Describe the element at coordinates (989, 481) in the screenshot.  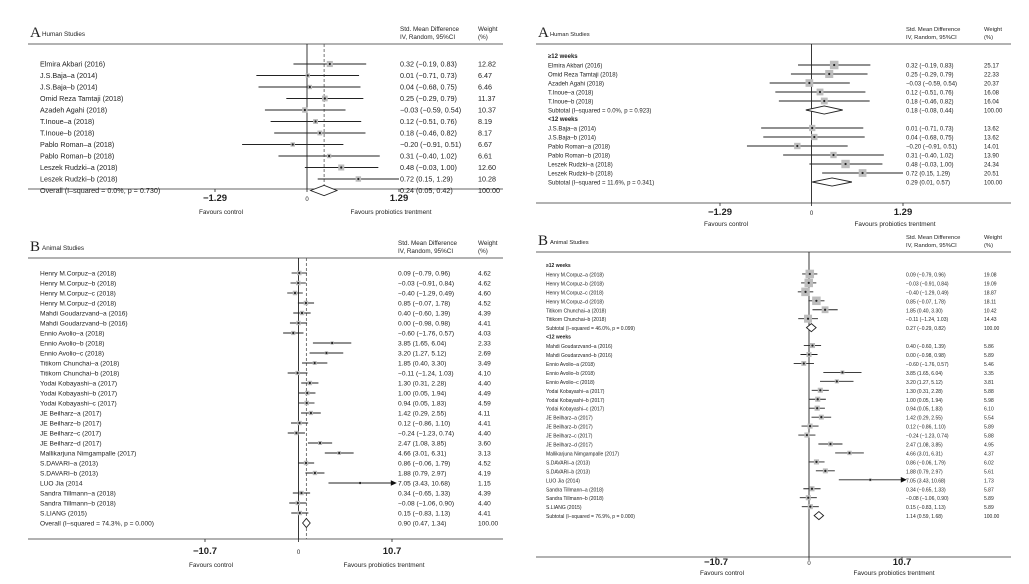
I see `weight-value: 1.73` at that location.